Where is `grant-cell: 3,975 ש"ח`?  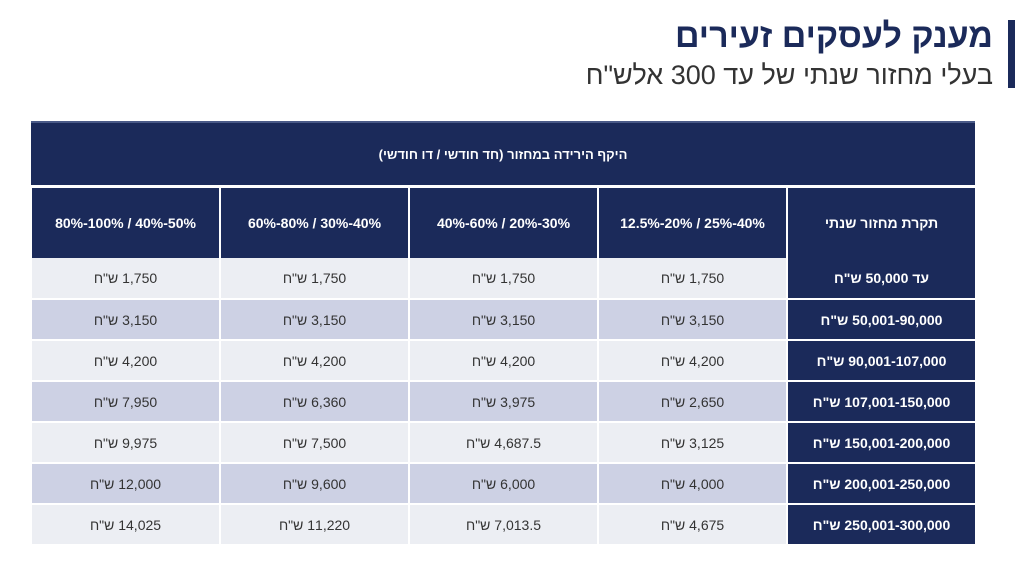 grant-cell: 3,975 ש"ח is located at coordinates (503, 402).